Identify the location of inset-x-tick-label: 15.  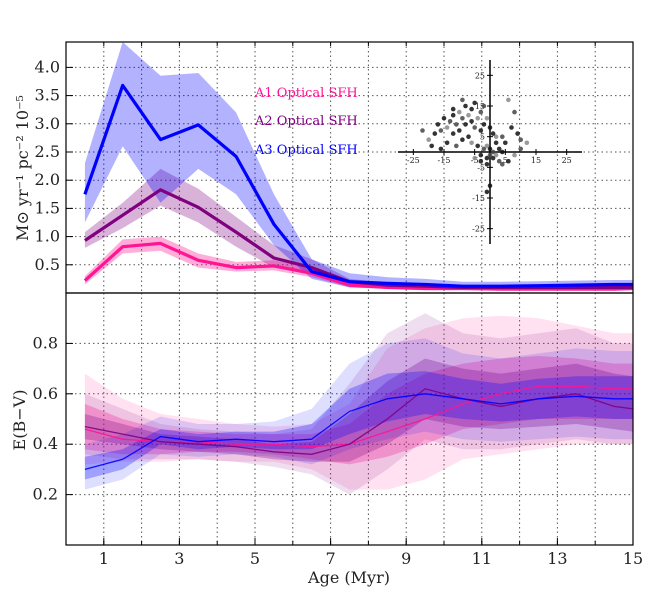
(536, 160).